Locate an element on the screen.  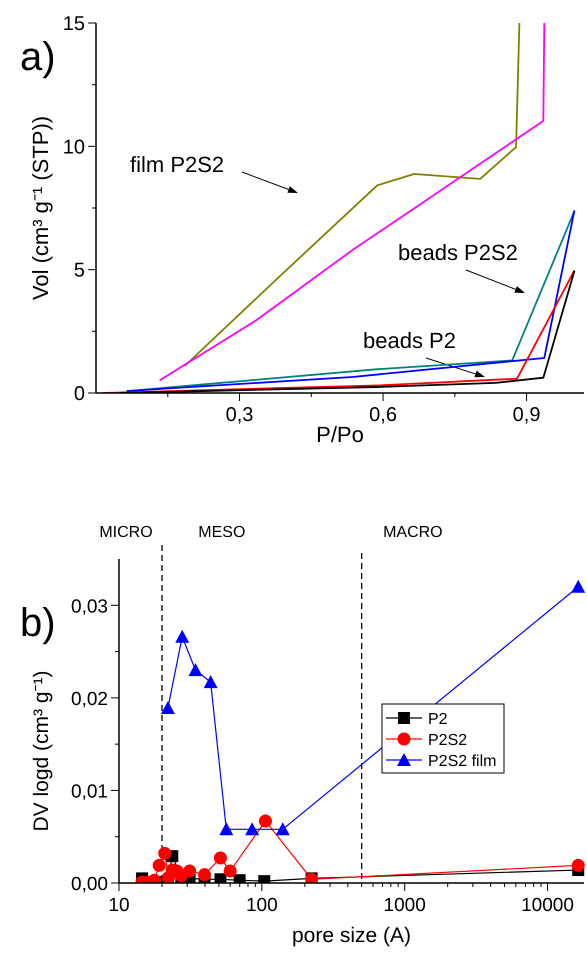
text: MACRO is located at coordinates (413, 532).